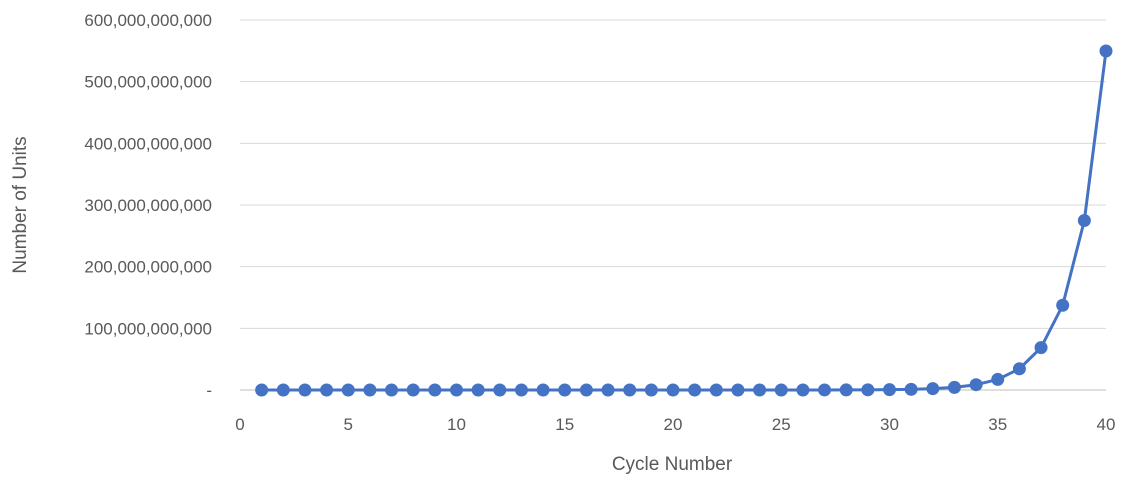 The image size is (1125, 477). I want to click on x-tick-label: 10, so click(456, 424).